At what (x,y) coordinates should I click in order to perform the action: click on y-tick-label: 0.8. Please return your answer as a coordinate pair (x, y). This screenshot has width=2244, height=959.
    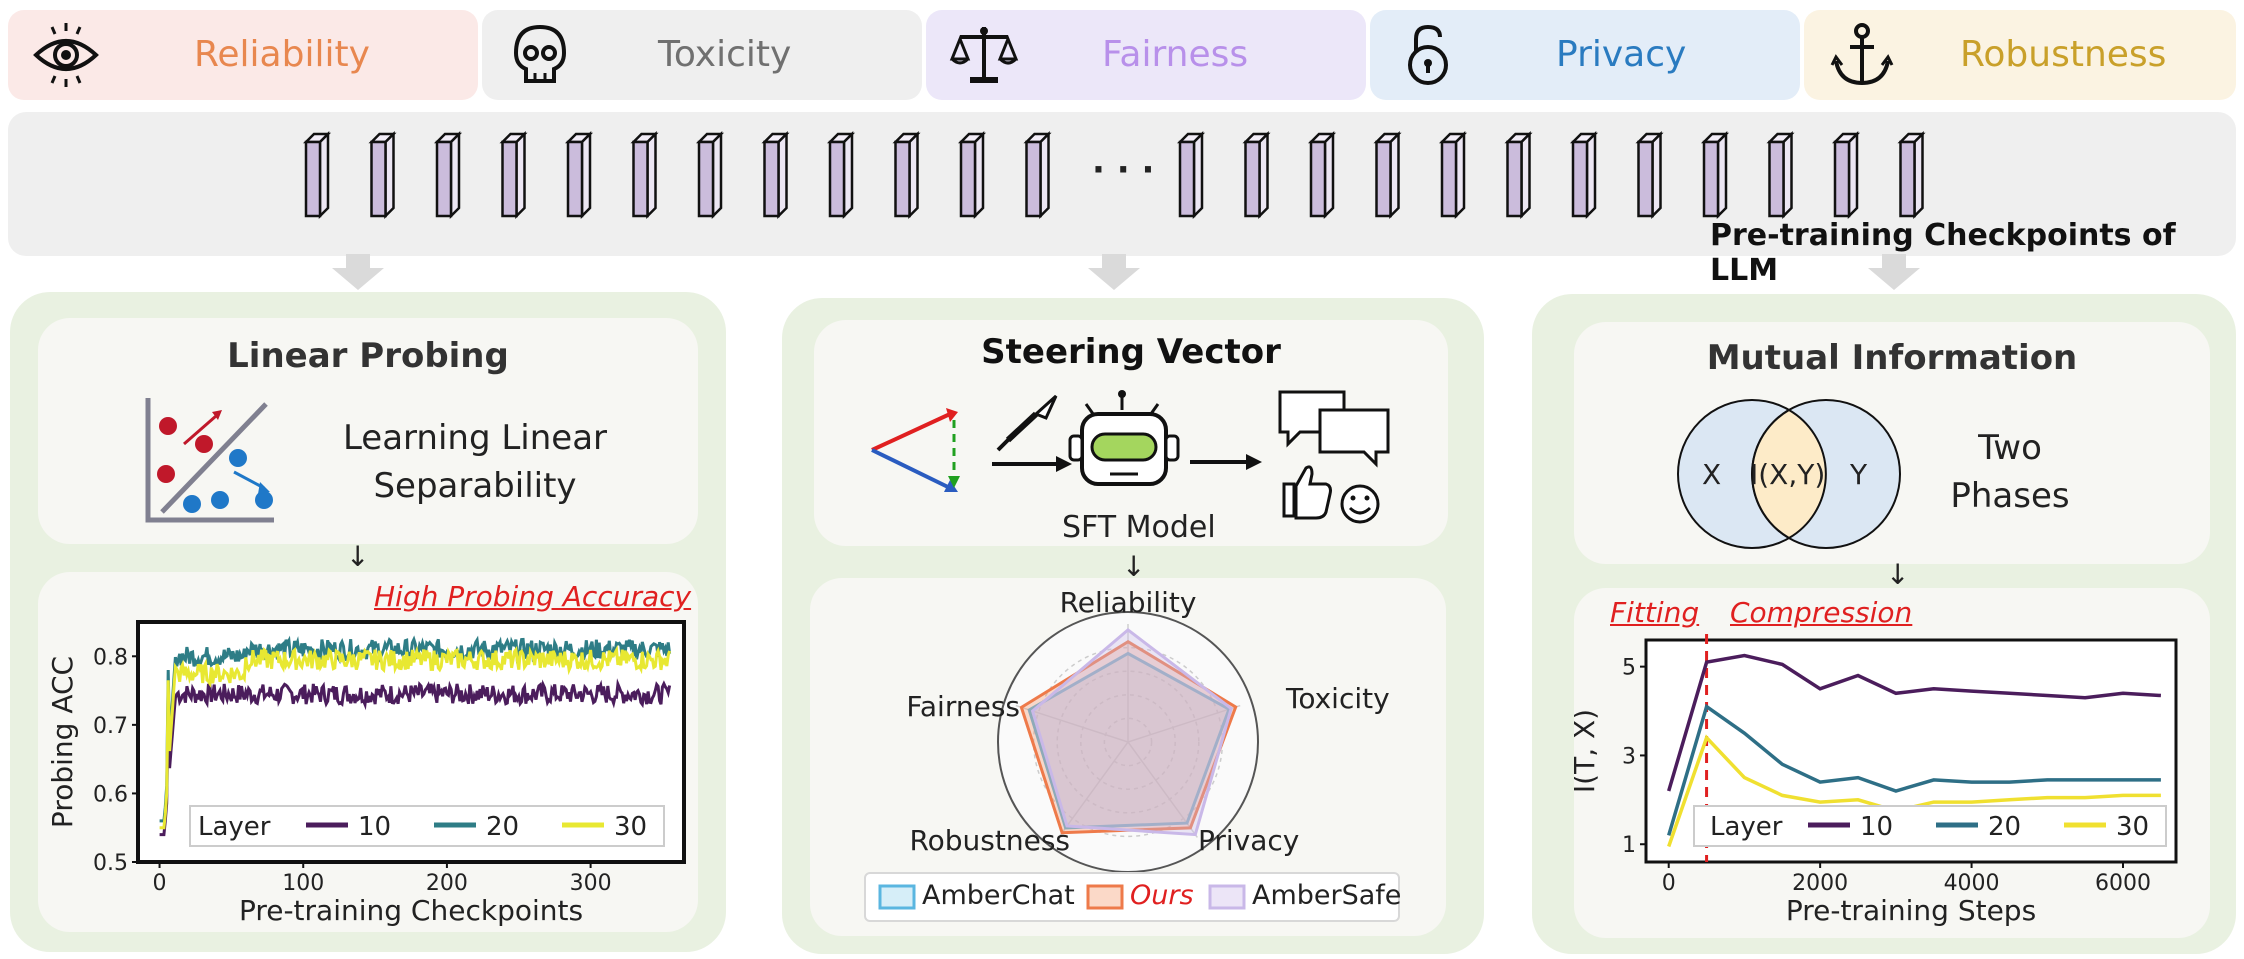
    Looking at the image, I should click on (110, 657).